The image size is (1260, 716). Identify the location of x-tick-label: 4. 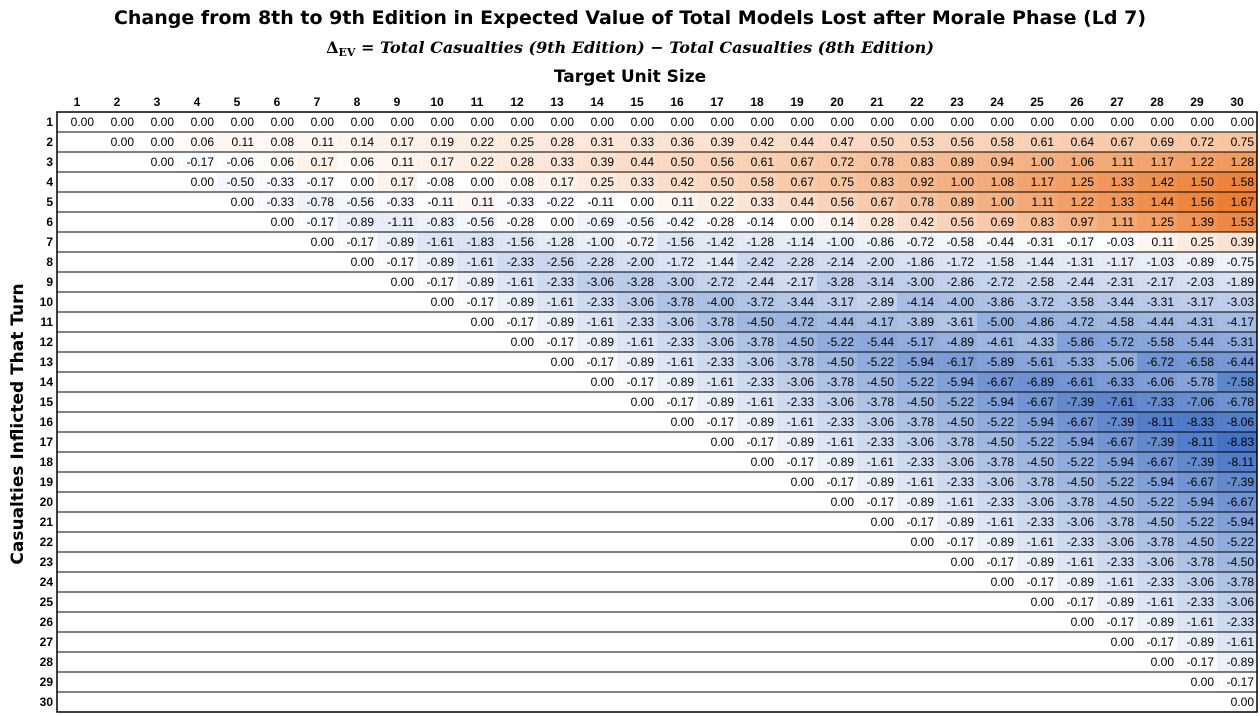
(197, 102).